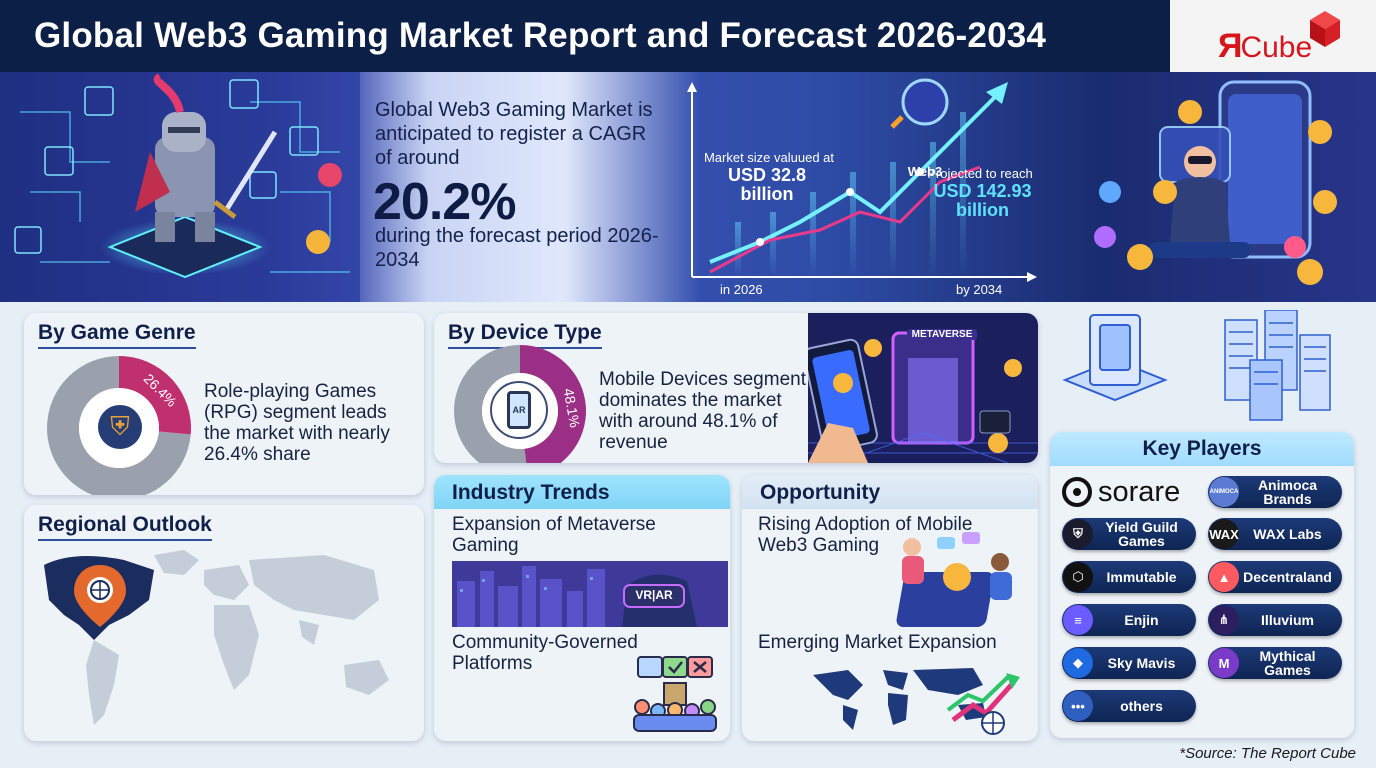  Describe the element at coordinates (216, 637) in the screenshot. I see `world-map` at that location.